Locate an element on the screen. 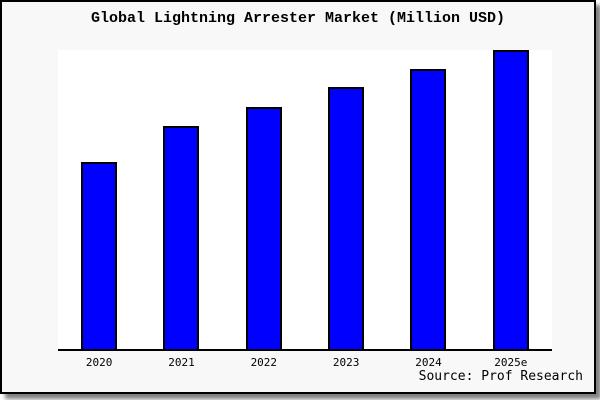 Image resolution: width=600 pixels, height=400 pixels. x-tick-label: 2022 is located at coordinates (264, 362).